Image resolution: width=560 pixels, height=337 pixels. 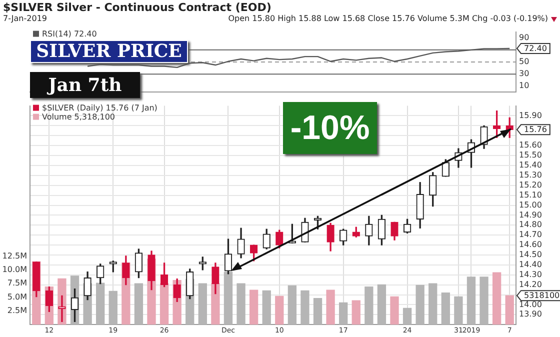 I want to click on y-tick-label: 15.30, so click(x=530, y=175).